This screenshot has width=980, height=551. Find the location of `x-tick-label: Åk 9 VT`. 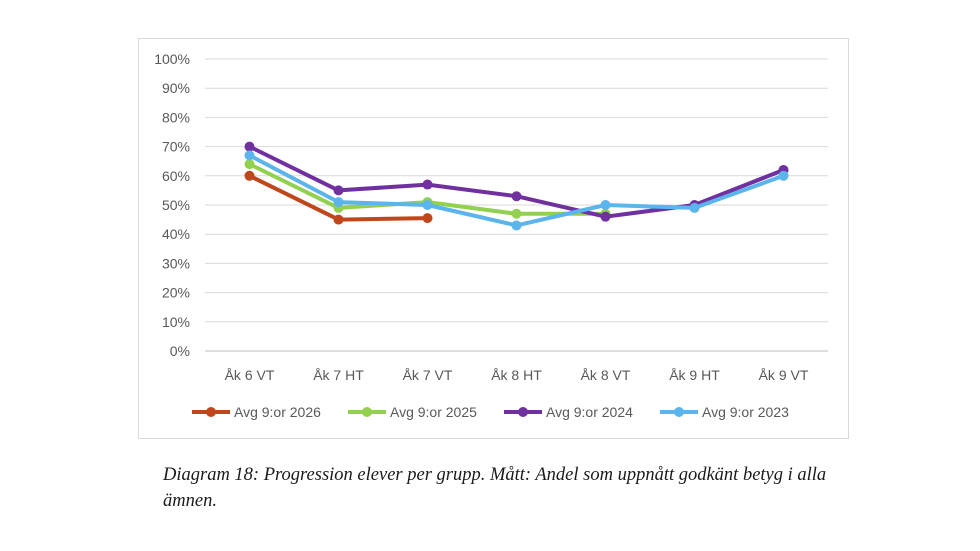

x-tick-label: Åk 9 VT is located at coordinates (784, 375).